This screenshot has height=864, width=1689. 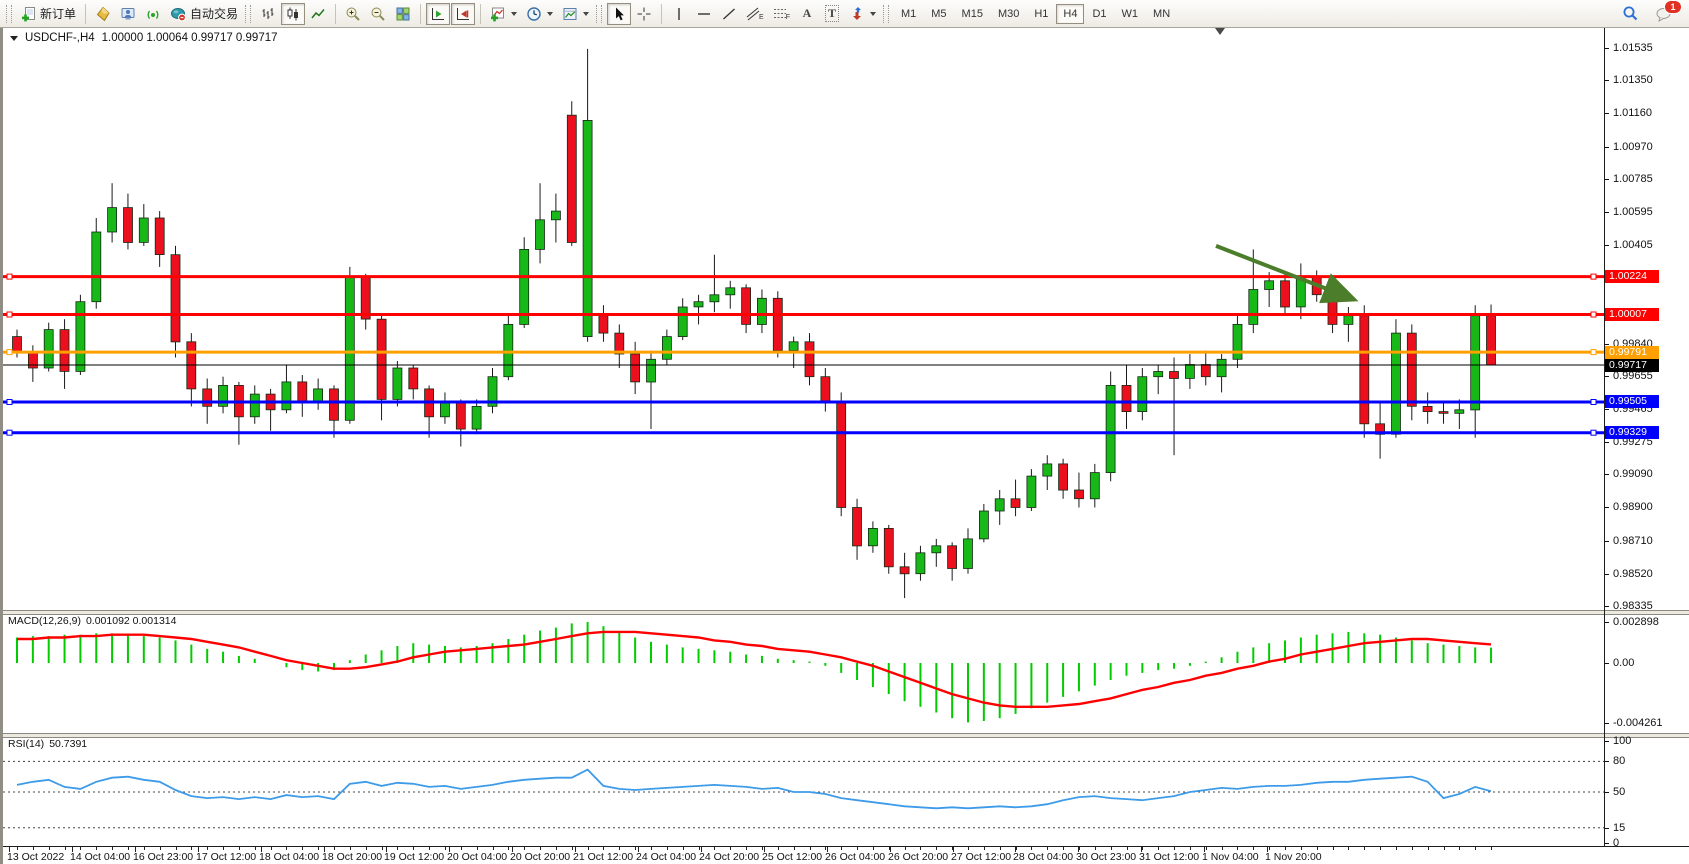 I want to click on cursor-button, so click(x=619, y=13).